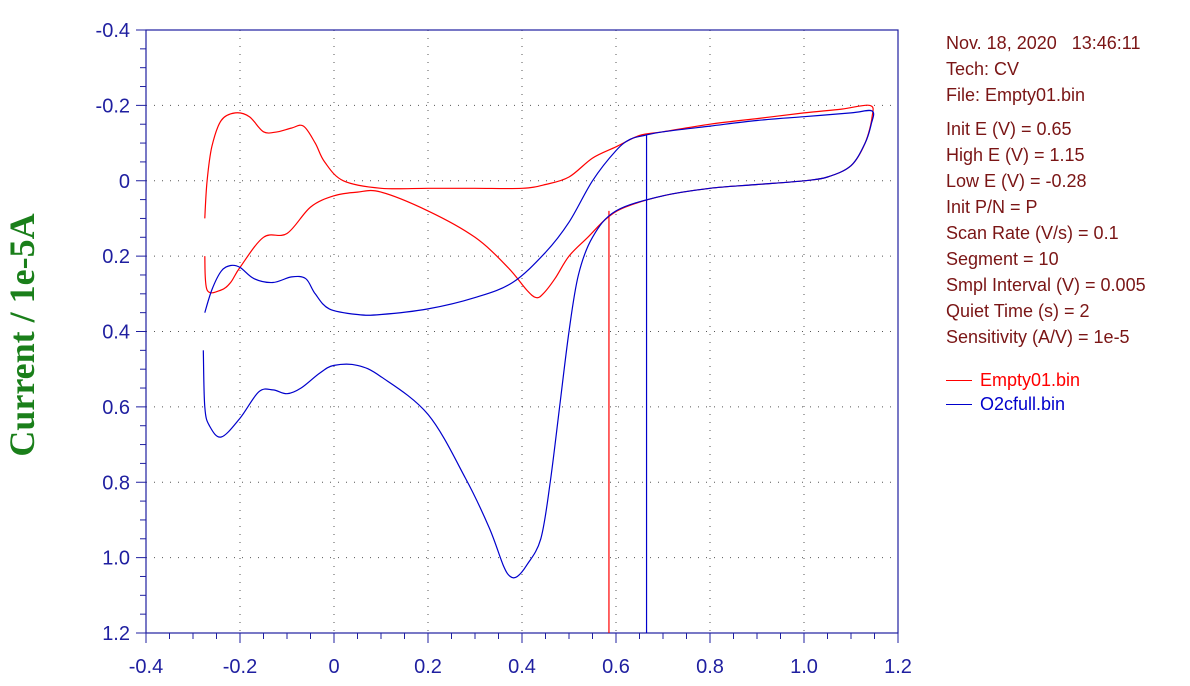 This screenshot has width=1190, height=686. Describe the element at coordinates (116, 408) in the screenshot. I see `y-tick-label: 0.6` at that location.